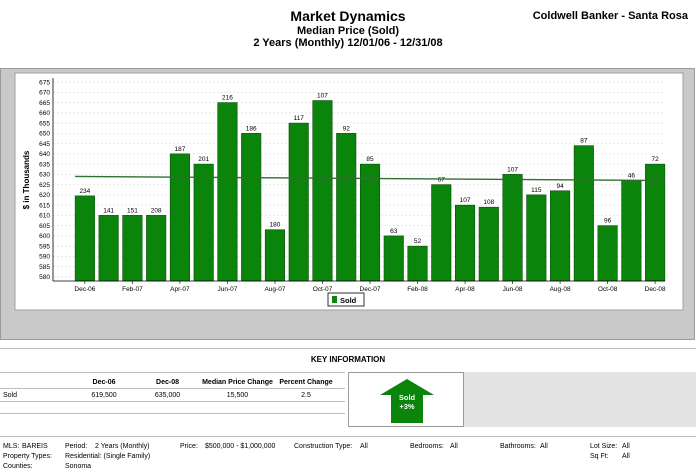  Describe the element at coordinates (536, 190) in the screenshot. I see `bar-value-label: 115` at that location.